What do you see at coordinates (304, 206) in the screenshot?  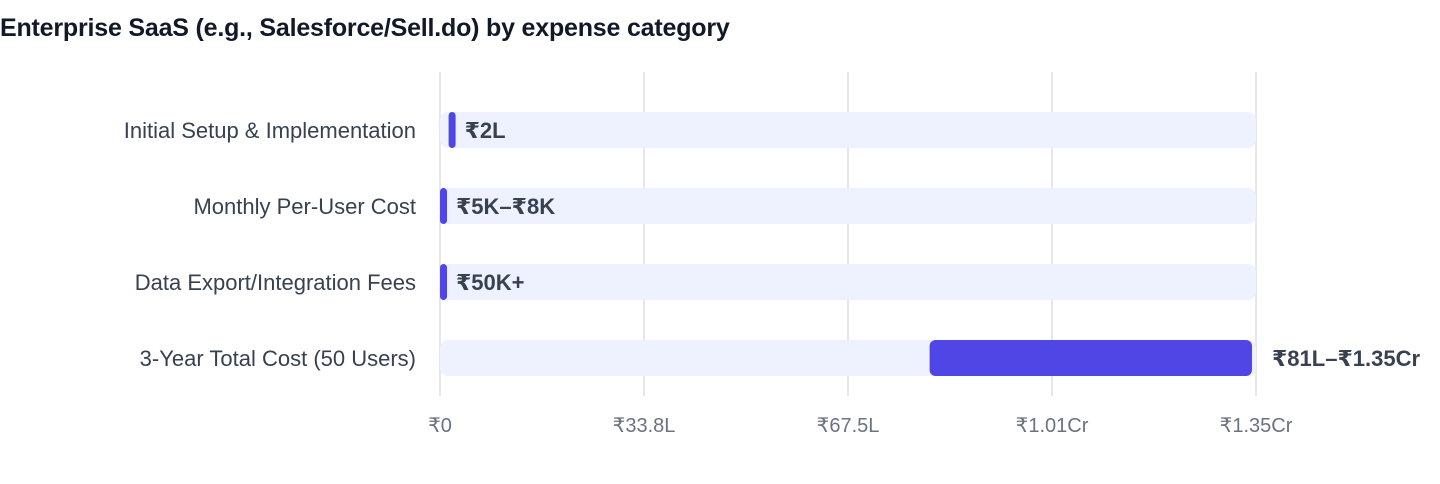 I see `category-label: Monthly Per-User Cost` at bounding box center [304, 206].